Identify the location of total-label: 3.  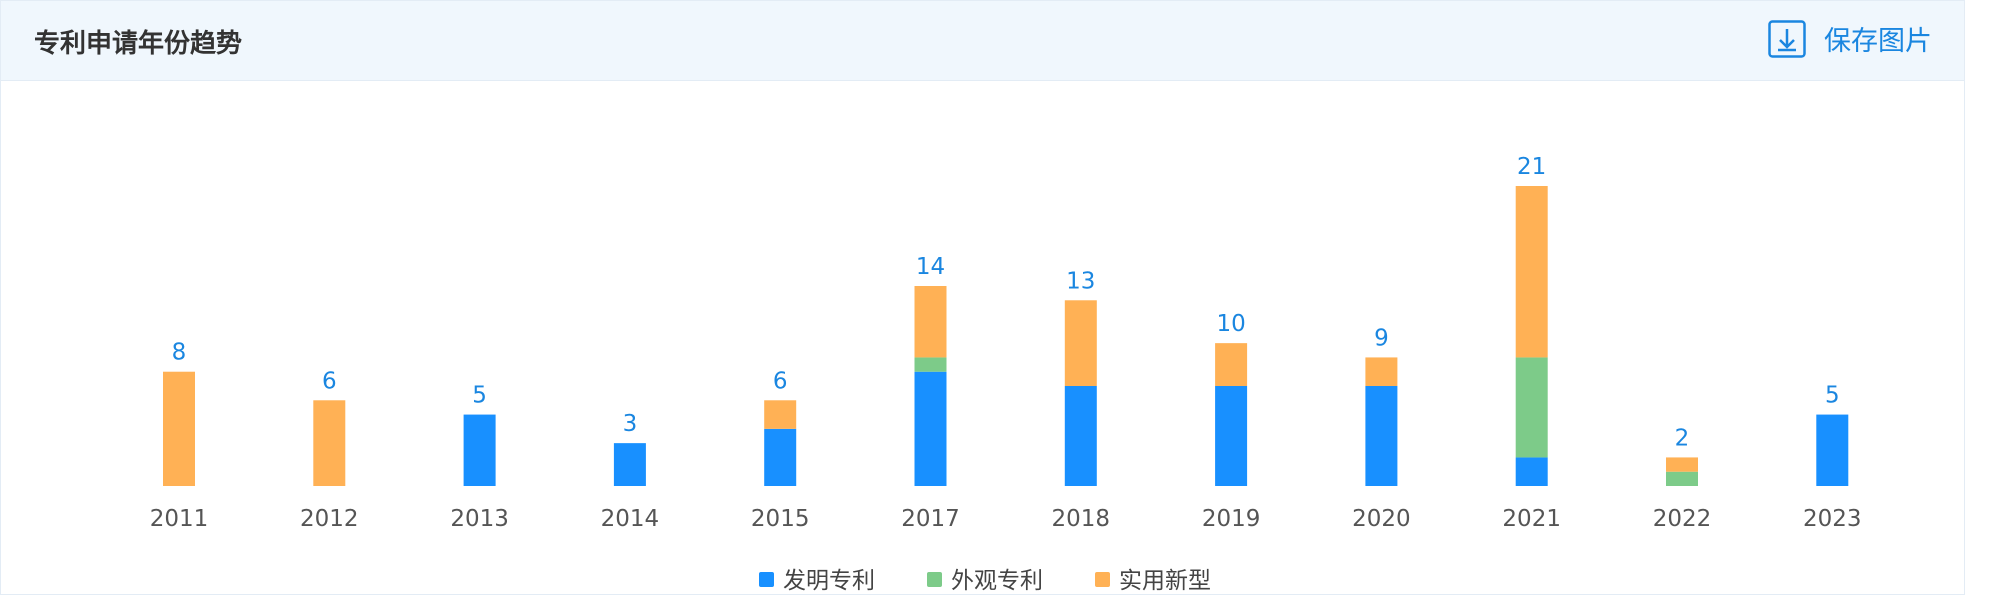
(630, 424).